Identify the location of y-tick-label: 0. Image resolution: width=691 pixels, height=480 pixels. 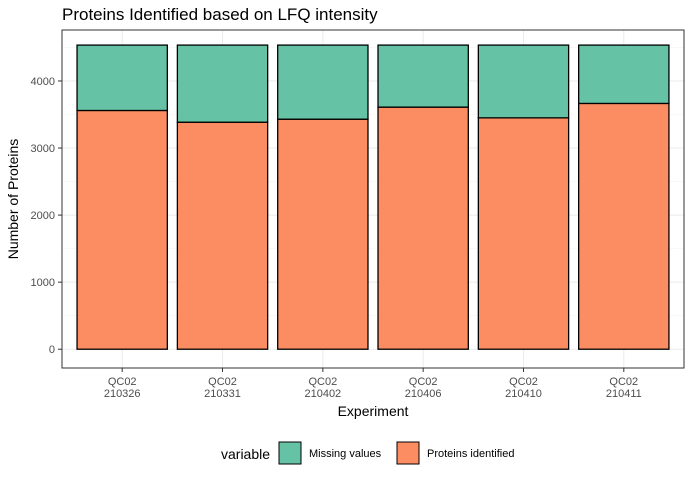
(52, 350).